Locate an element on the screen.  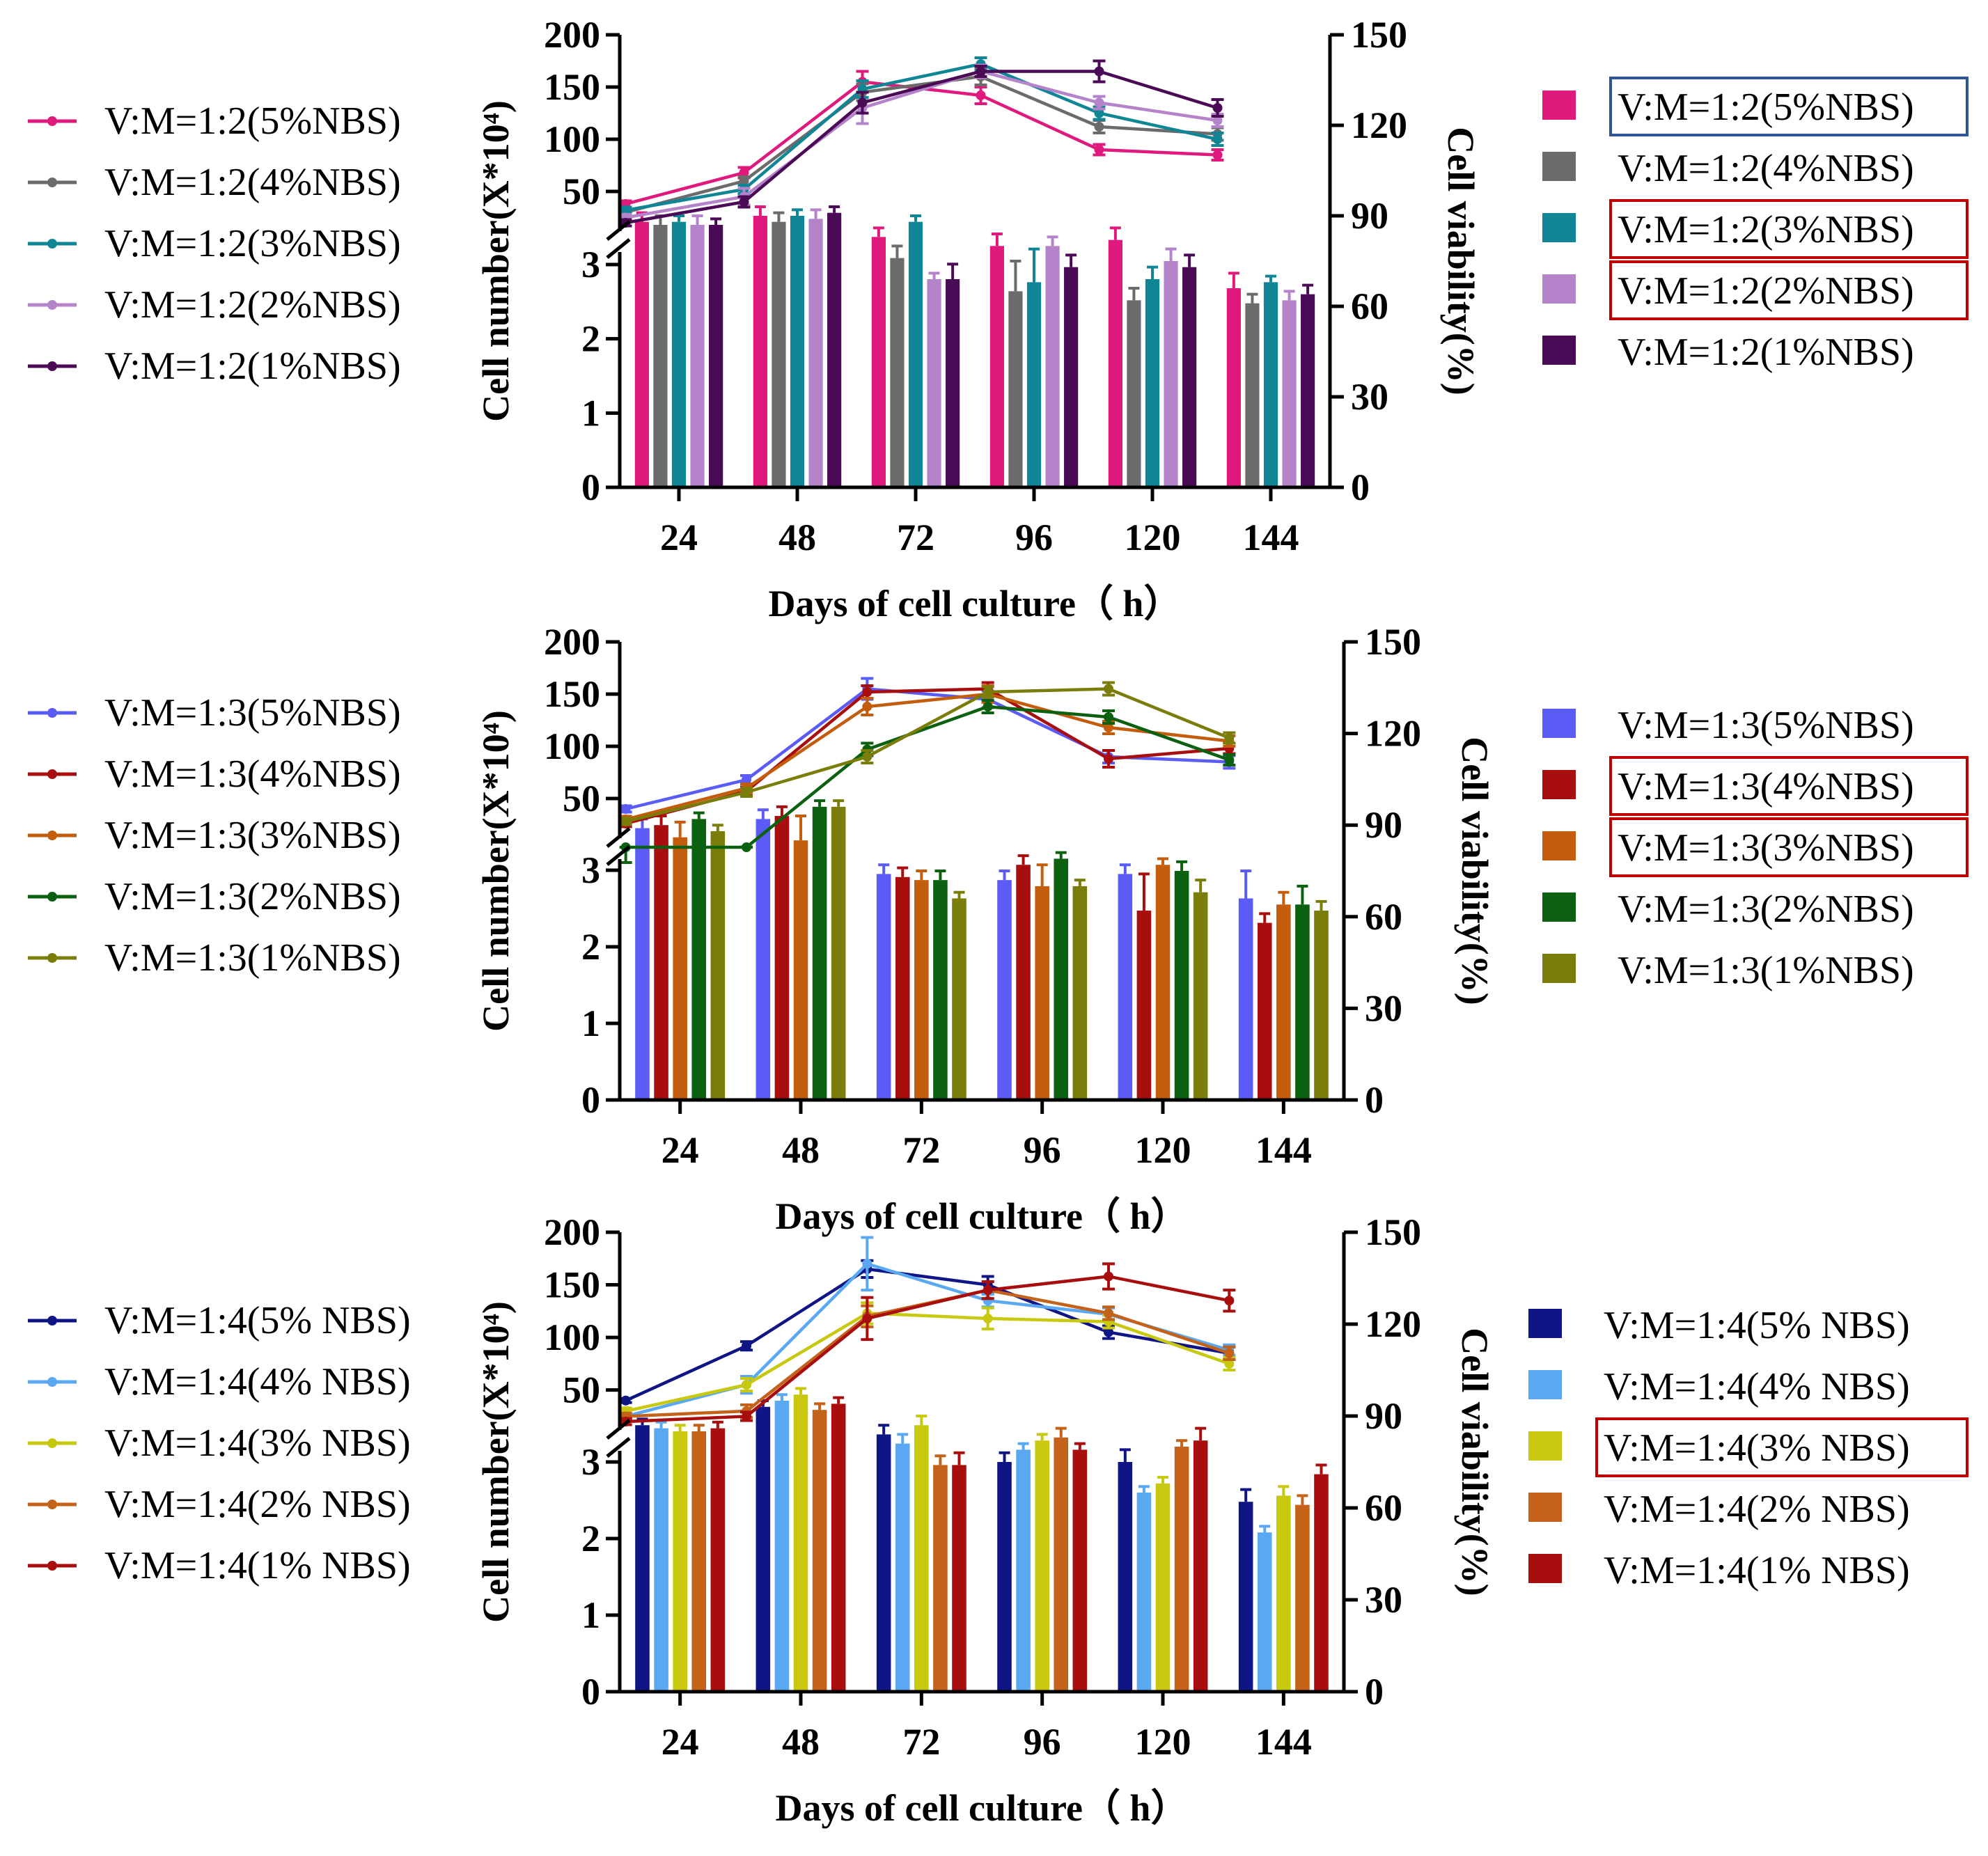
right-tick-label: 90 is located at coordinates (1383, 1416).